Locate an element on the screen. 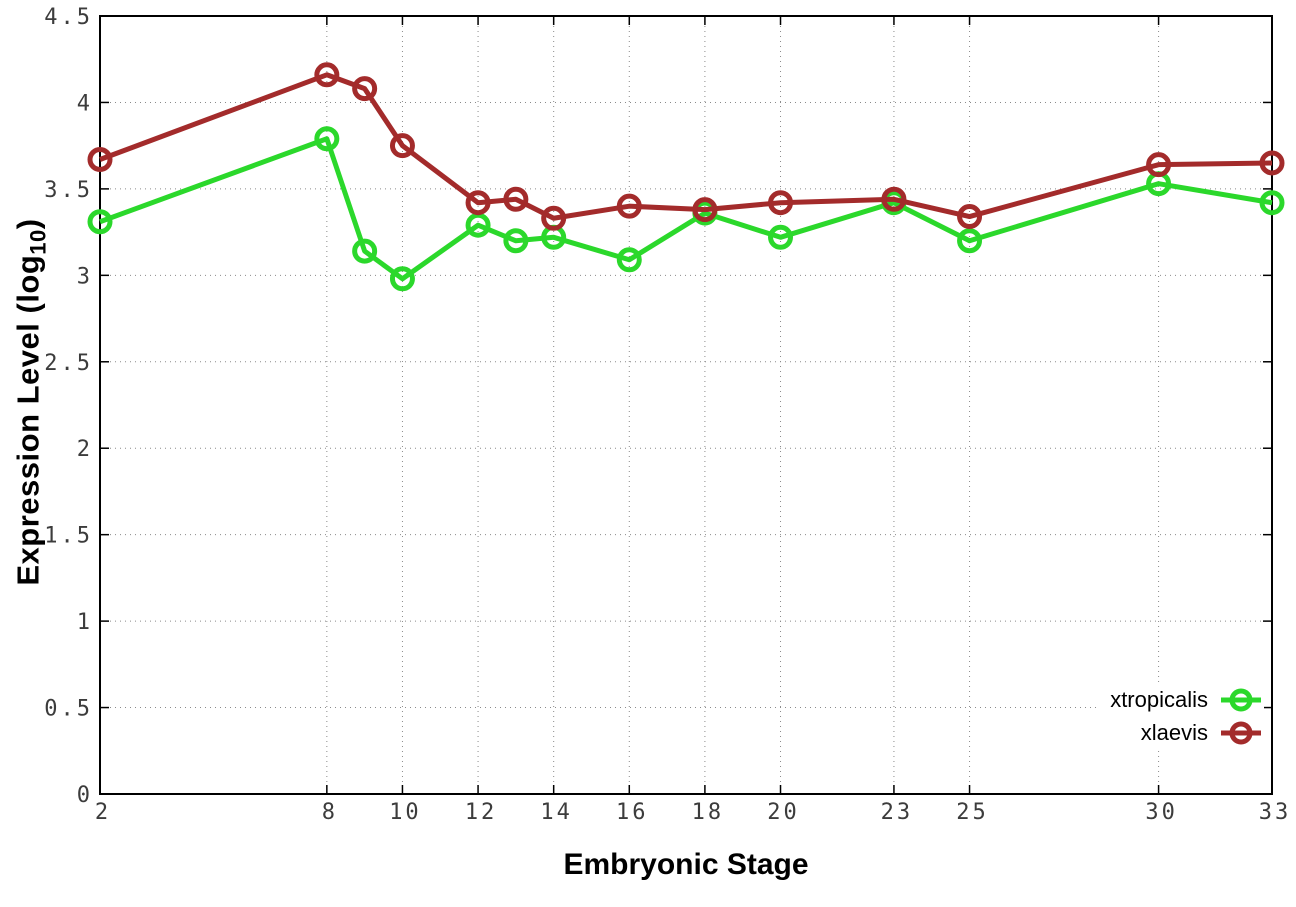 This screenshot has width=1296, height=907. y-axis-title: Expression Level (log10) is located at coordinates (30, 401).